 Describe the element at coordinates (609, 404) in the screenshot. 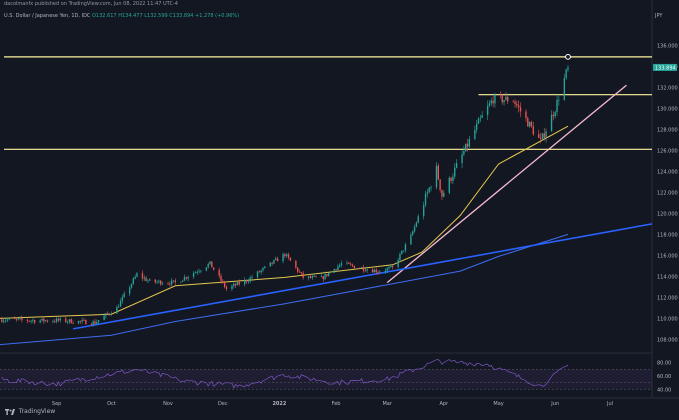

I see `x-tick-label: Jul` at that location.